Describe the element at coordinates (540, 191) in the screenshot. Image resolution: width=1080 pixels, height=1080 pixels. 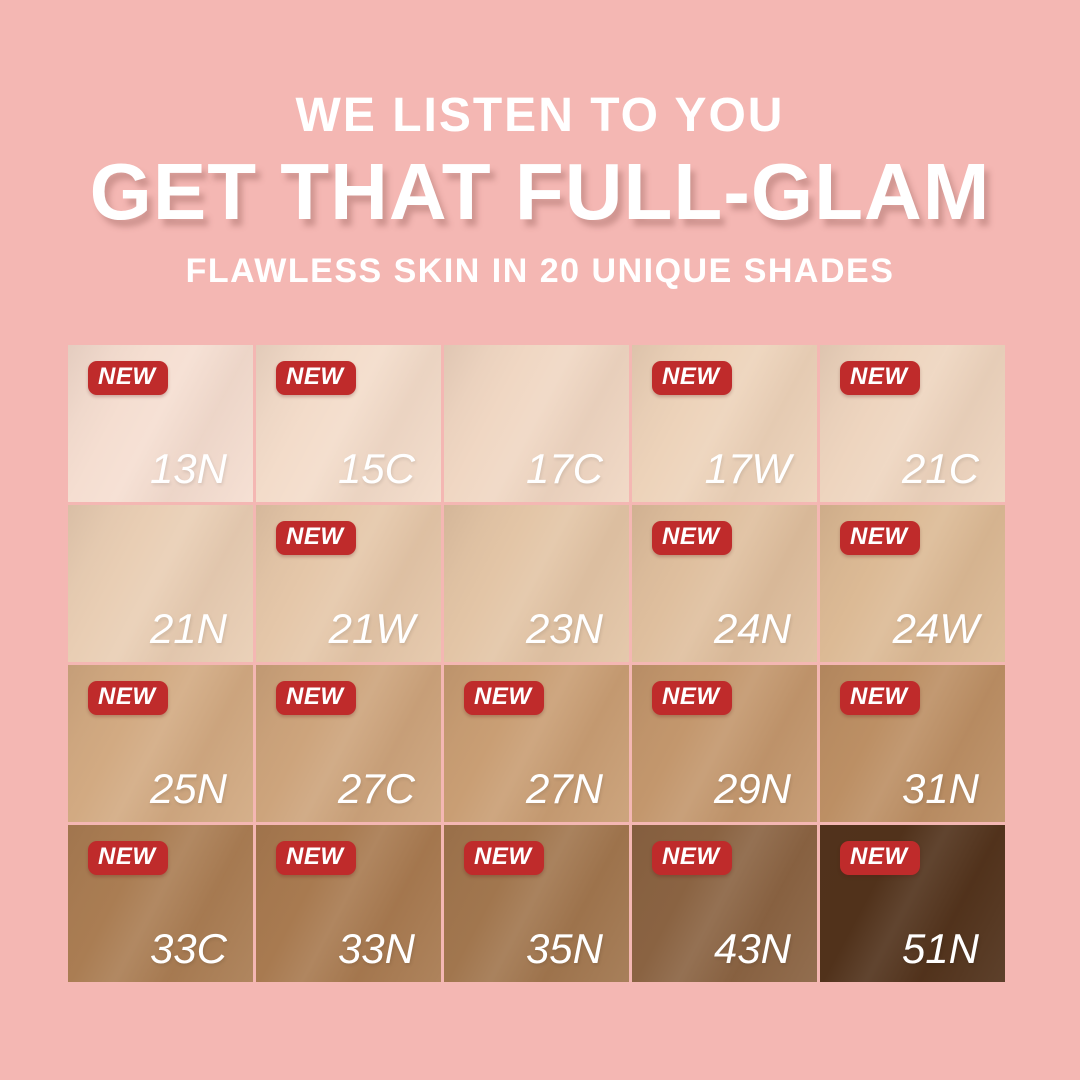
I see `headline-main: GET THAT FULL-GLAM` at that location.